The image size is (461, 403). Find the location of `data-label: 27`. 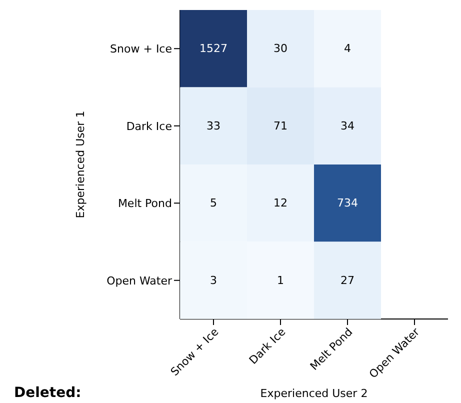

data-label: 27 is located at coordinates (347, 280).